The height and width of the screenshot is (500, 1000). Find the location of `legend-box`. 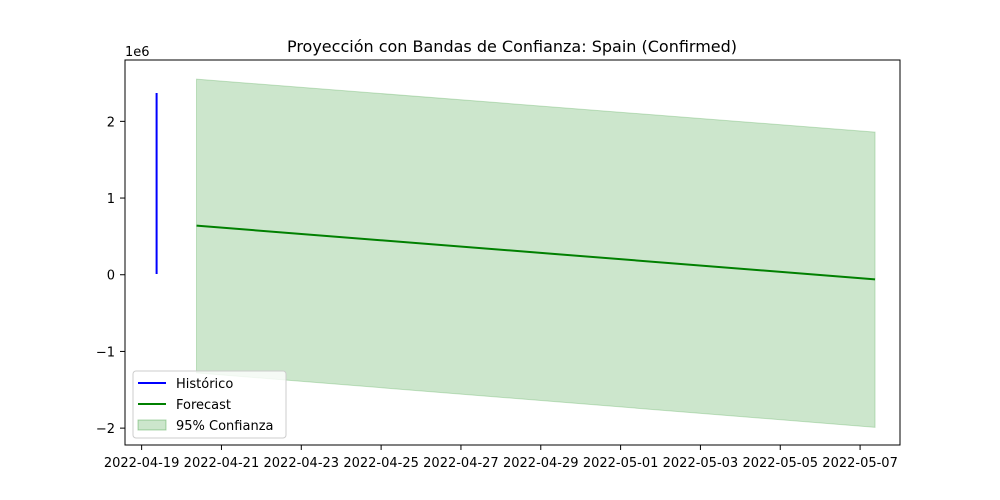

legend-box is located at coordinates (209, 404).